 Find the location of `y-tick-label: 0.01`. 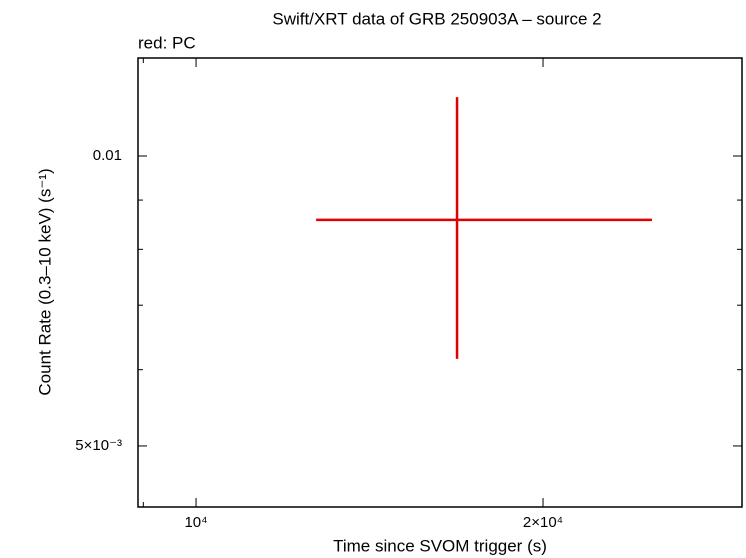

y-tick-label: 0.01 is located at coordinates (107, 155).